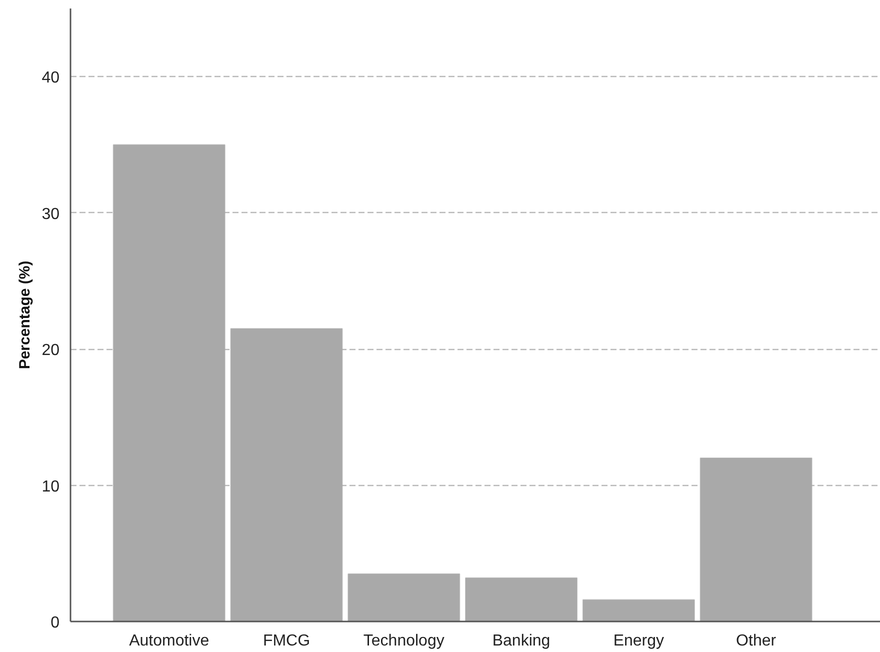 This screenshot has width=880, height=652. What do you see at coordinates (169, 641) in the screenshot?
I see `x-tick-label: Automotive` at bounding box center [169, 641].